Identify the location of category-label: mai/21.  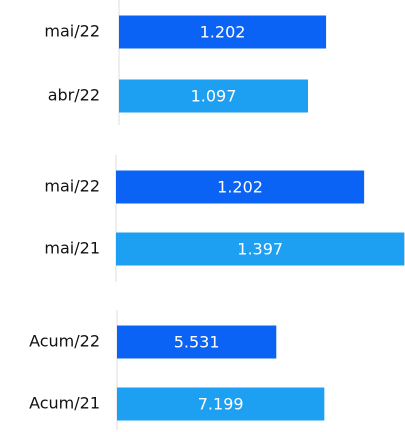
(72, 248).